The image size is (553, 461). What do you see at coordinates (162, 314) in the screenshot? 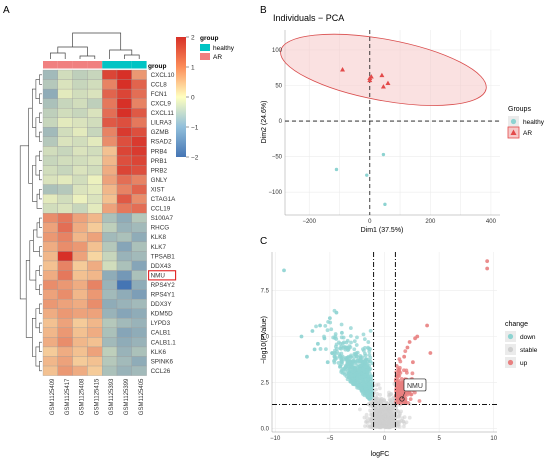
I see `row-label: KDM5D` at bounding box center [162, 314].